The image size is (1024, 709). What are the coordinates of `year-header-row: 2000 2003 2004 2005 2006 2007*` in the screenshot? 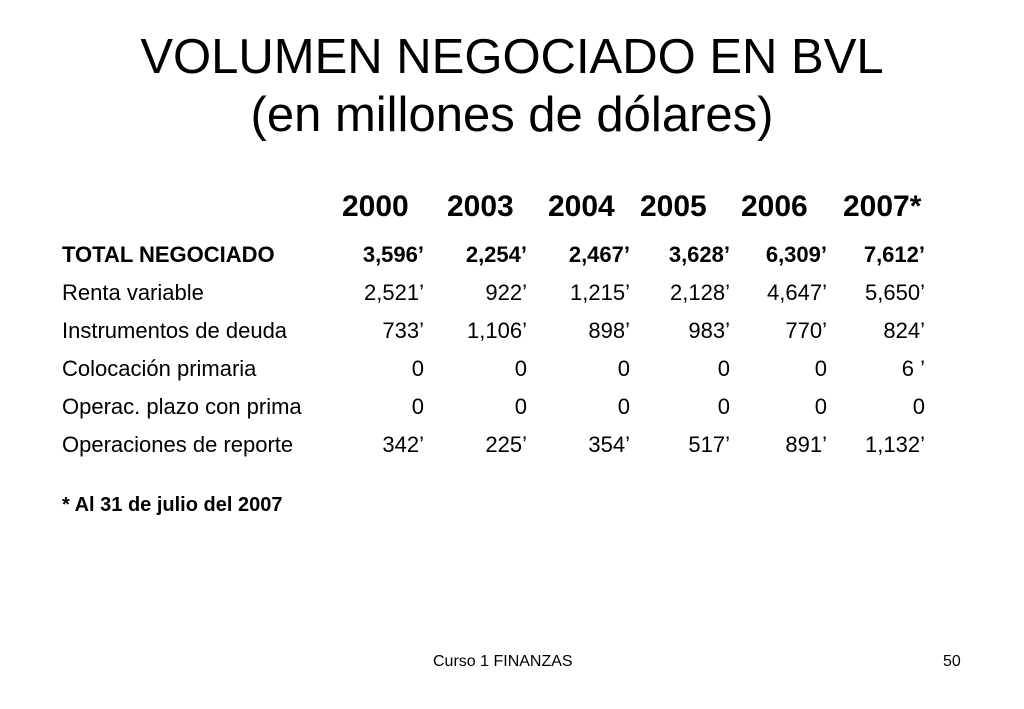 It's located at (512, 210).